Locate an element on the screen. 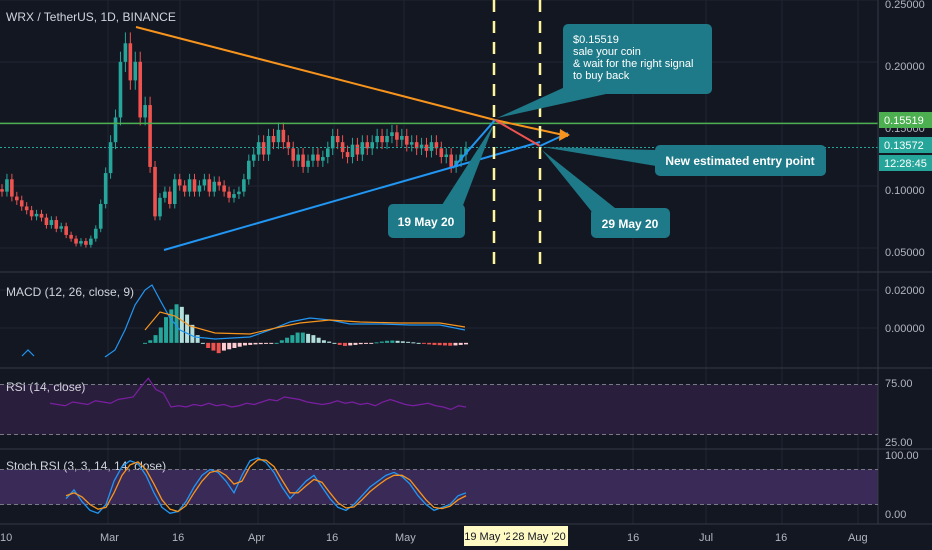 The height and width of the screenshot is (550, 932). macd-title: MACD (12, 26, close, 9) is located at coordinates (70, 292).